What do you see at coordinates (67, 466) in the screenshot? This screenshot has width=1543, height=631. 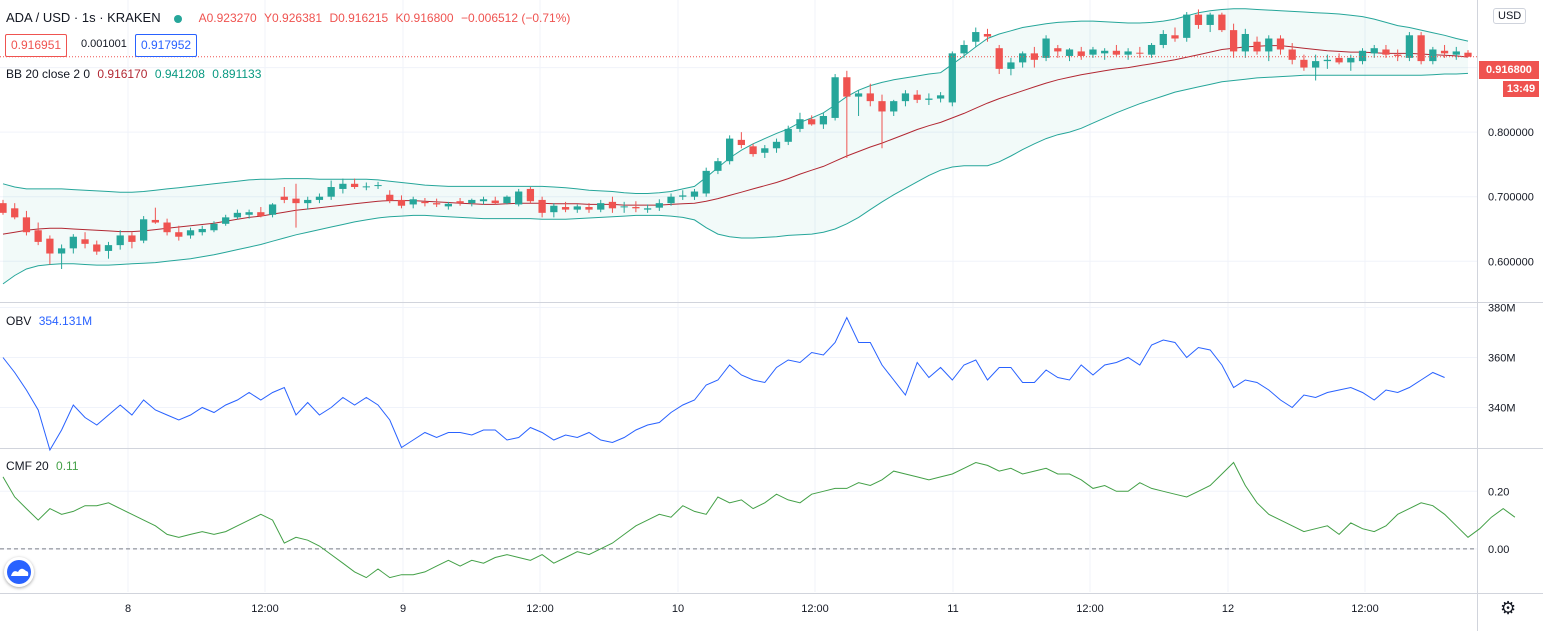 I see `cmf-value: 0.11` at bounding box center [67, 466].